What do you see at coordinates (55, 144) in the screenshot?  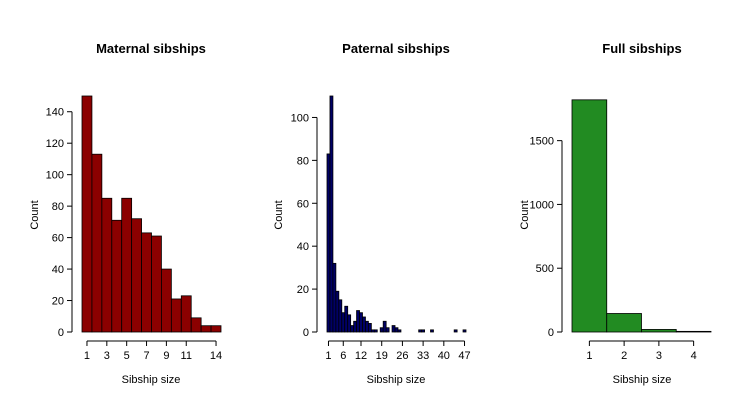 I see `maternal-y-tick-label-120: 120` at bounding box center [55, 144].